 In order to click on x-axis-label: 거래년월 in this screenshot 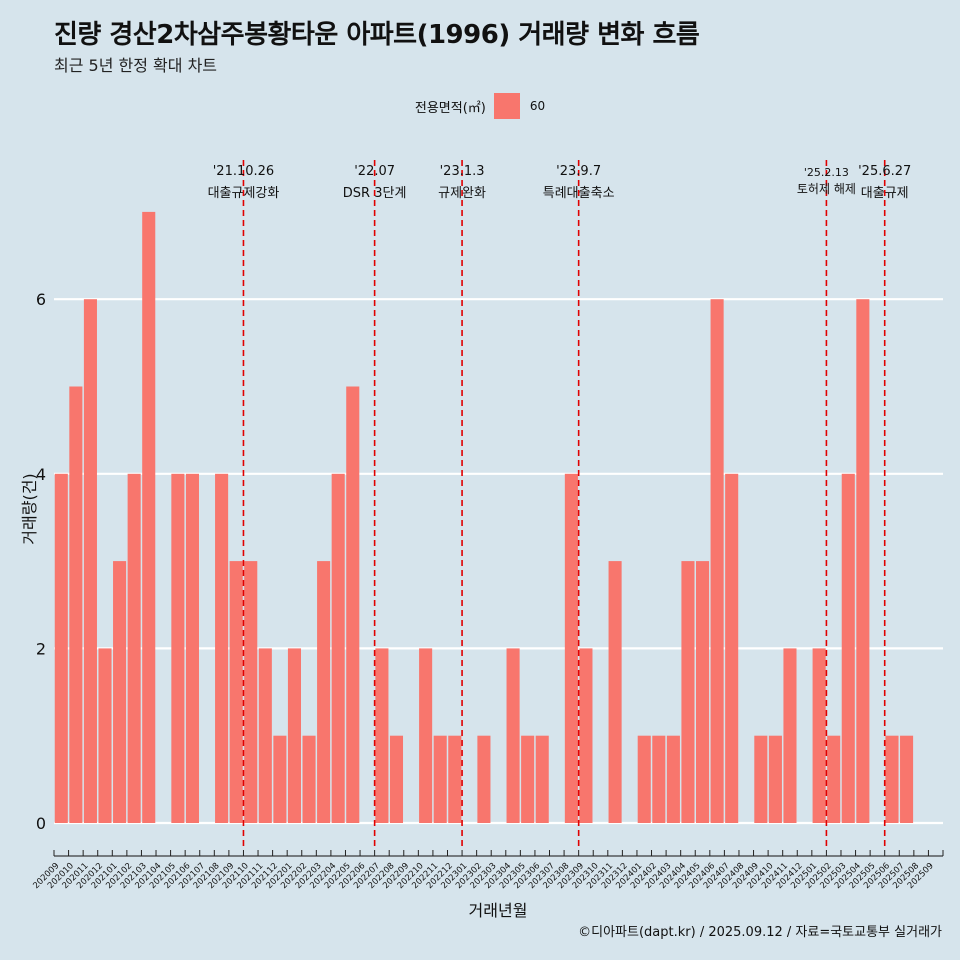, I will do `click(498, 910)`.